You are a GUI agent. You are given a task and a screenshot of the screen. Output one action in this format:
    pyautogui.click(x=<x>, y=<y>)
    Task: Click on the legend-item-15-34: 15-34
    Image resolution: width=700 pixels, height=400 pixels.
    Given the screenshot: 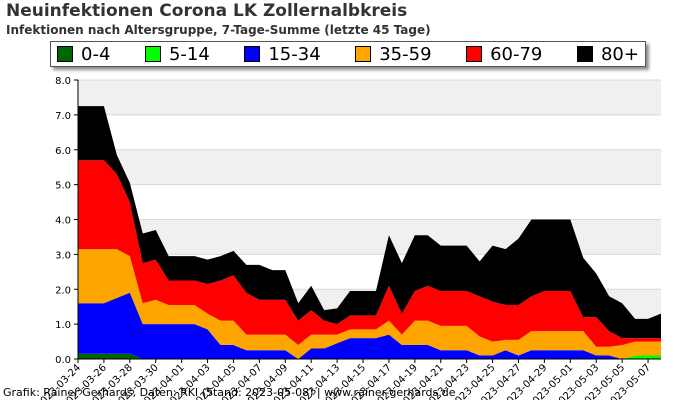 What is the action you would take?
    pyautogui.click(x=282, y=54)
    